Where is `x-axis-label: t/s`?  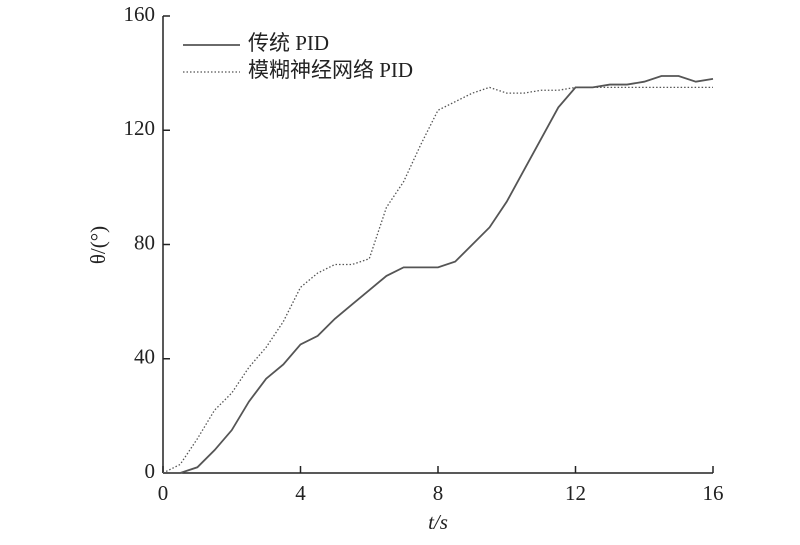 x-axis-label: t/s is located at coordinates (438, 522).